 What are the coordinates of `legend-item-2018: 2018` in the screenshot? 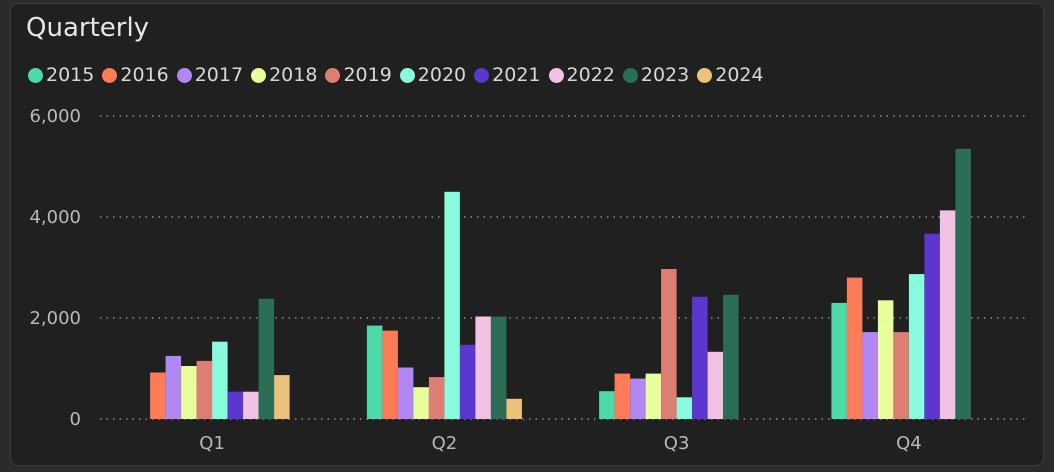 It's located at (284, 75).